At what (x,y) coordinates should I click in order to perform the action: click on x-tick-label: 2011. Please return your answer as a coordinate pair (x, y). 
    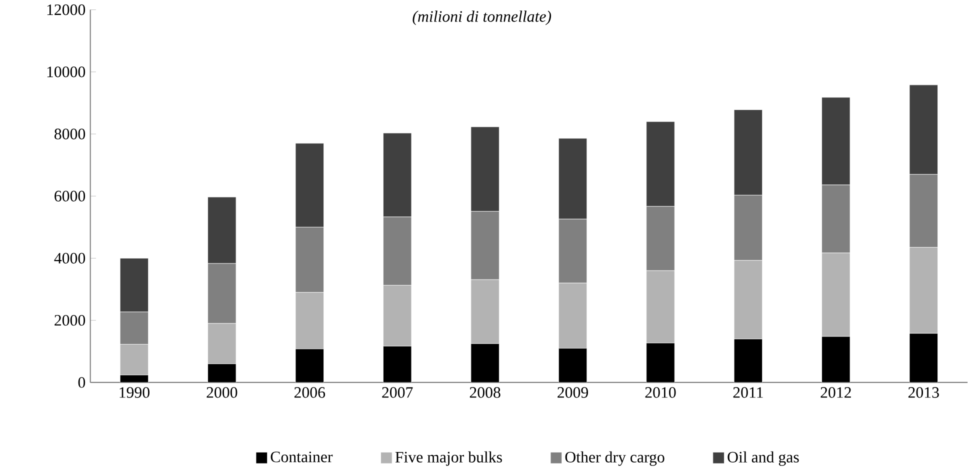
    Looking at the image, I should click on (748, 392).